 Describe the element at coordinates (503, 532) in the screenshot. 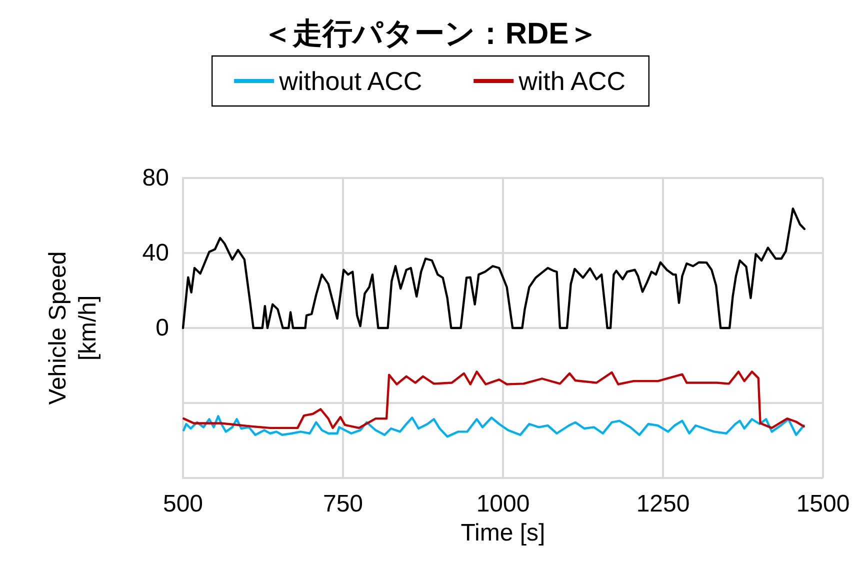

I see `x-axis-title: Time [s]` at that location.